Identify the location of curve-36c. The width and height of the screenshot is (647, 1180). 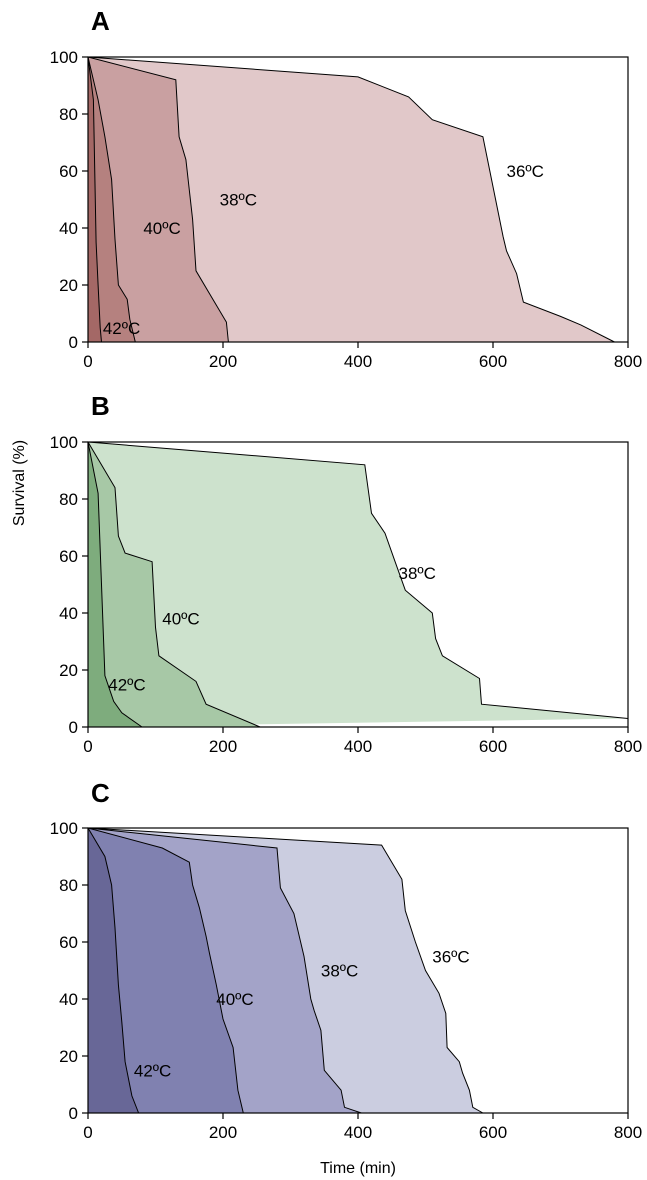
(285, 970).